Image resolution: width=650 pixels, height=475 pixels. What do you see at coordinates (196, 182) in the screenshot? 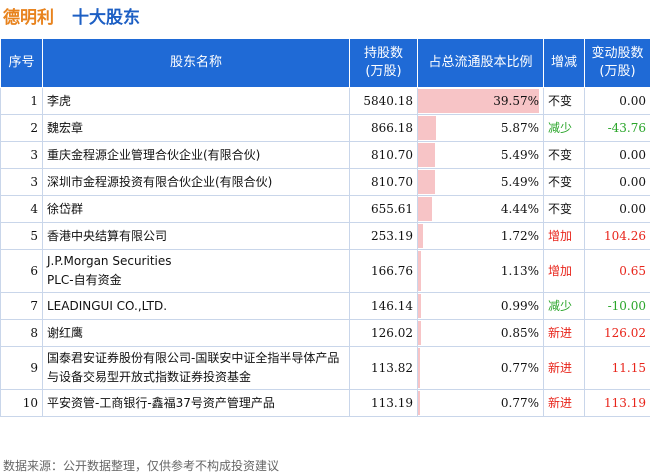
I see `row-holder-name: 深圳市金程源投资有限合伙企业(有限合伙)` at bounding box center [196, 182].